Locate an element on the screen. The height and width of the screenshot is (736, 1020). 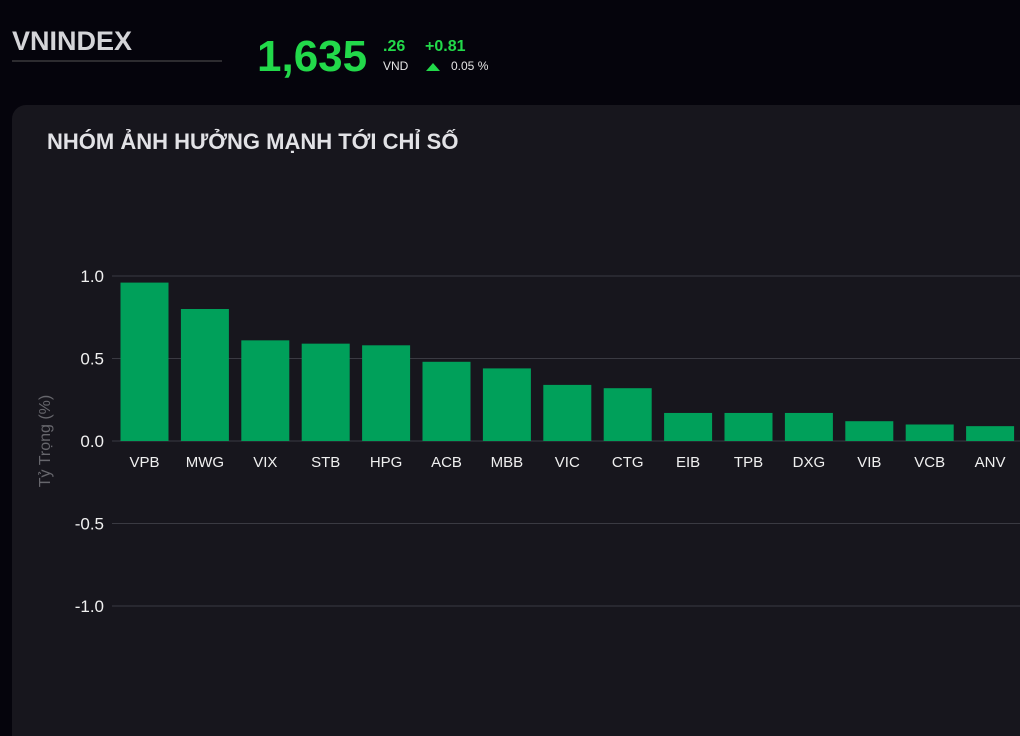
x-tick-label: VIX is located at coordinates (265, 462).